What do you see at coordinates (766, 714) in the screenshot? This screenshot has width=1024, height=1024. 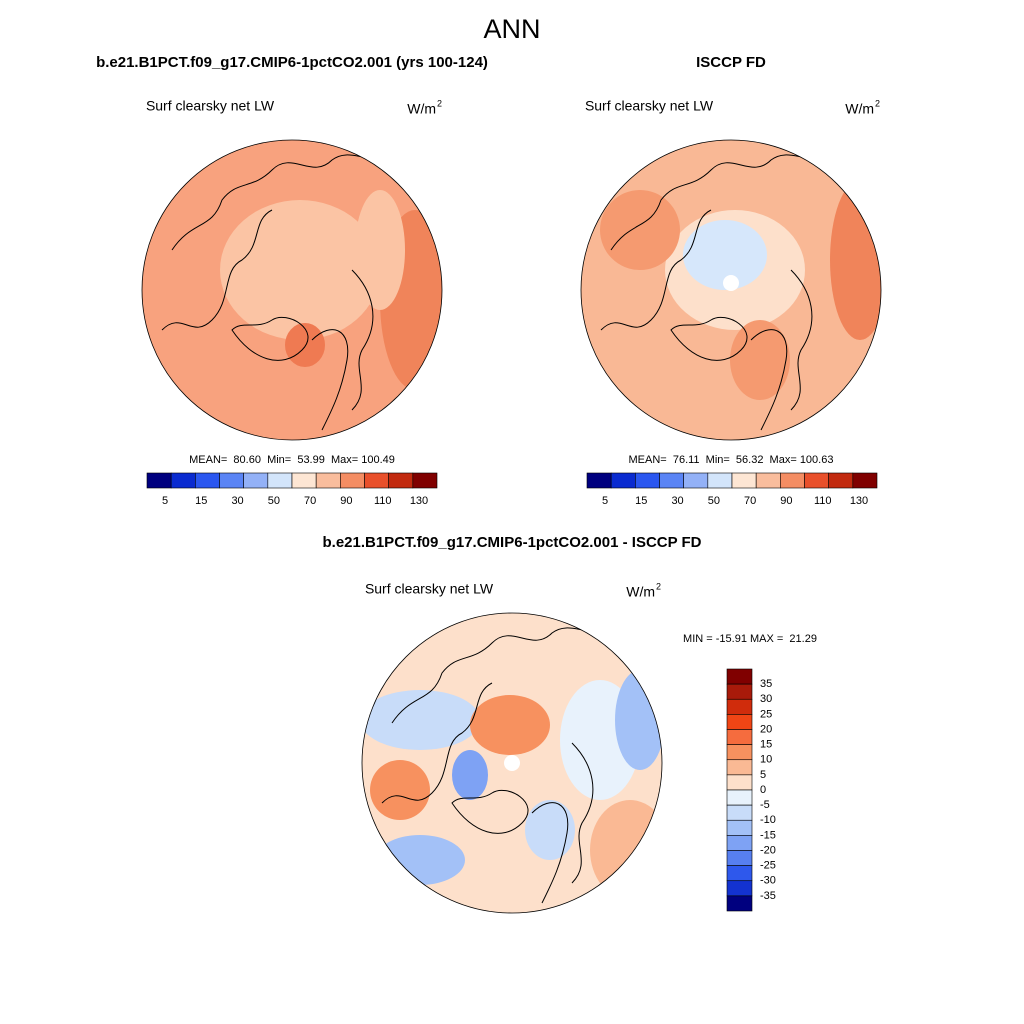 I see `colorbar-label: 25` at bounding box center [766, 714].